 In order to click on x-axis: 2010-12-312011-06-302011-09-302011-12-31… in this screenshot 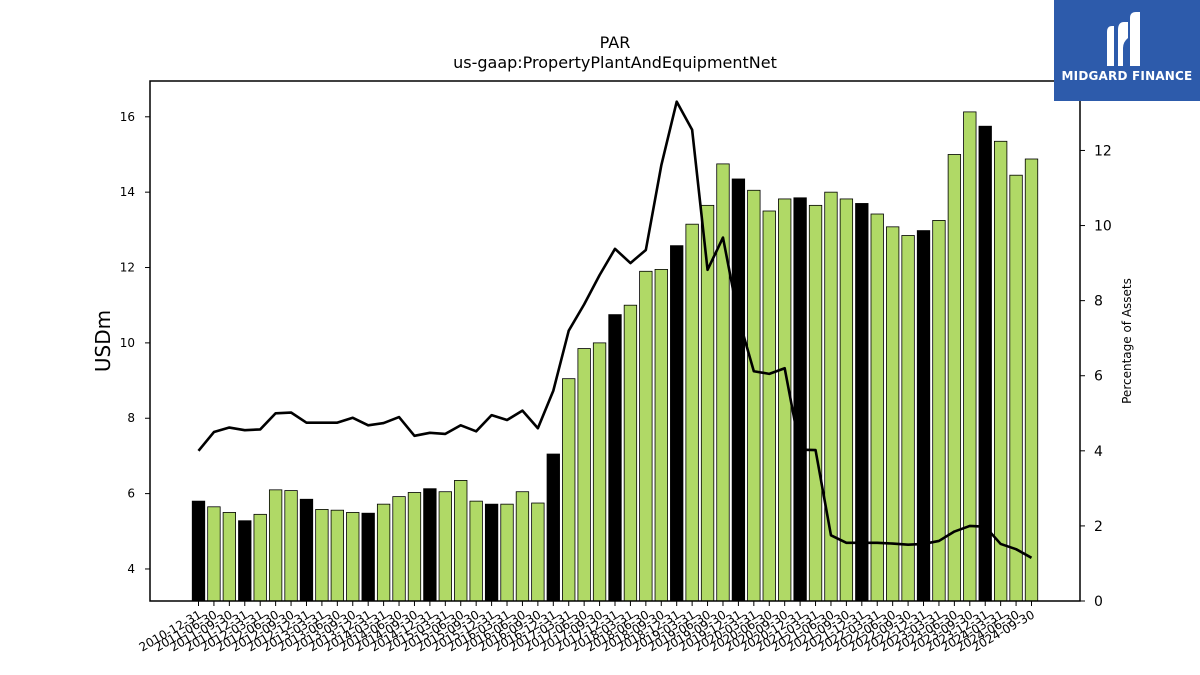, I will do `click(587, 627)`.